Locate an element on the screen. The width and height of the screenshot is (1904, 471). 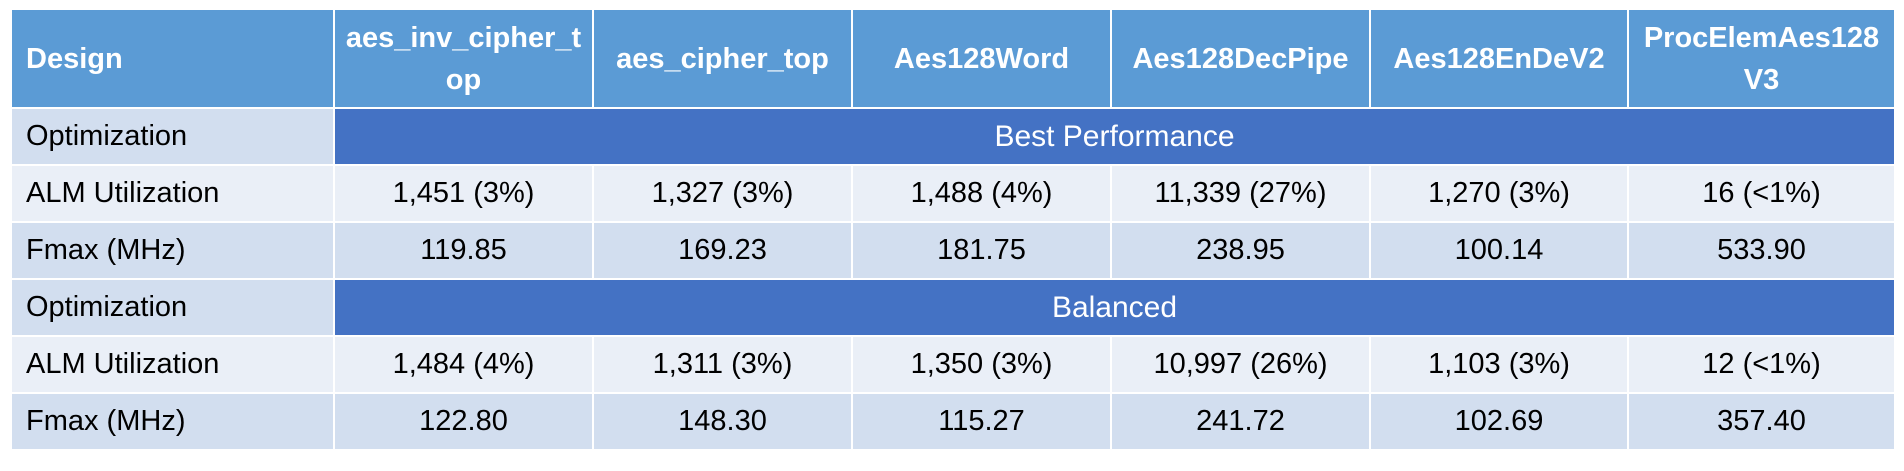
fmax-cell: 533.90 is located at coordinates (1761, 250).